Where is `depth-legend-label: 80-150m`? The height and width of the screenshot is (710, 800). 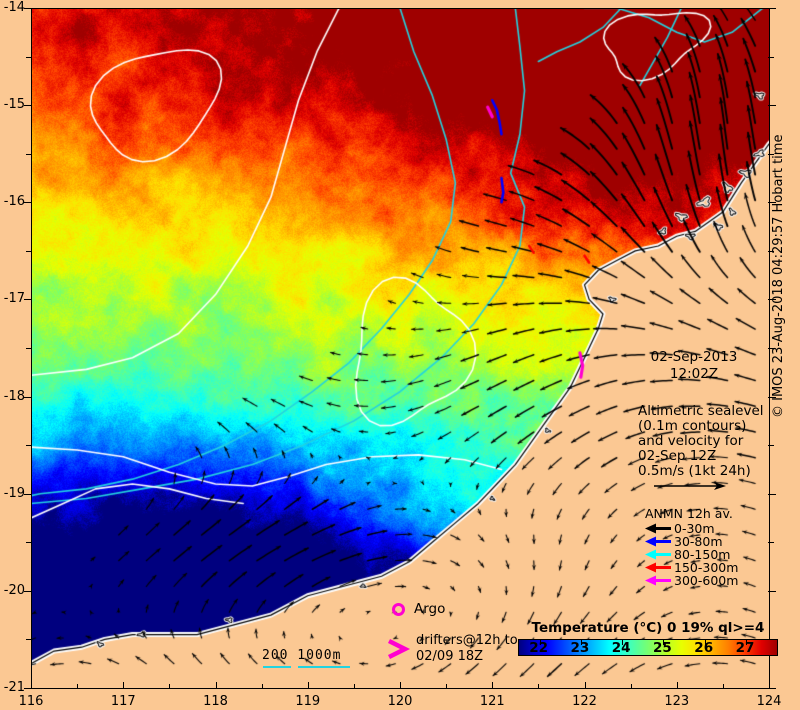
depth-legend-label: 80-150m is located at coordinates (702, 554).